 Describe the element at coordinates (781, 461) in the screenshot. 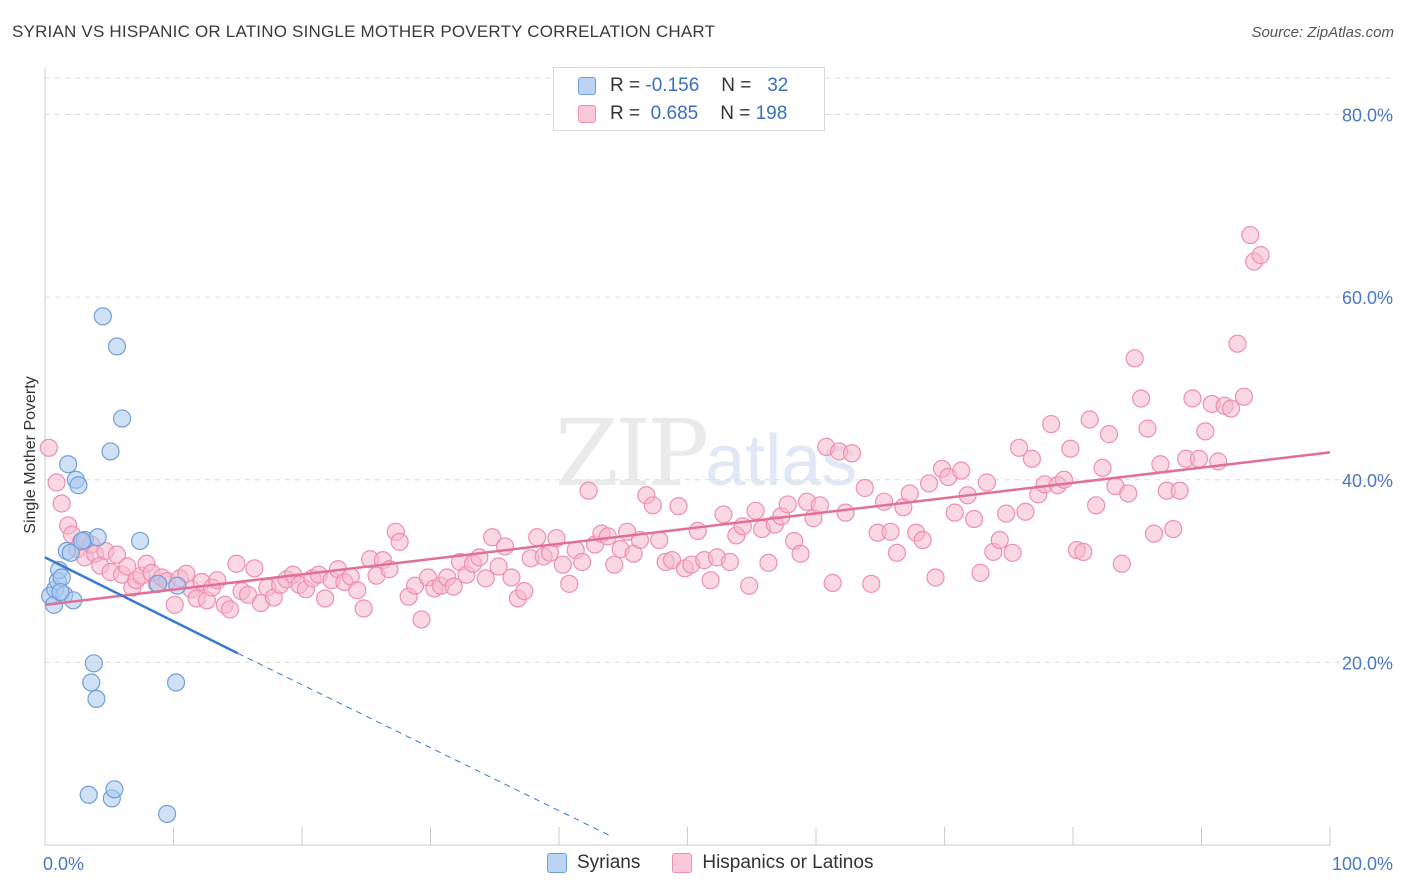

I see `watermark-atlas: atlas` at that location.